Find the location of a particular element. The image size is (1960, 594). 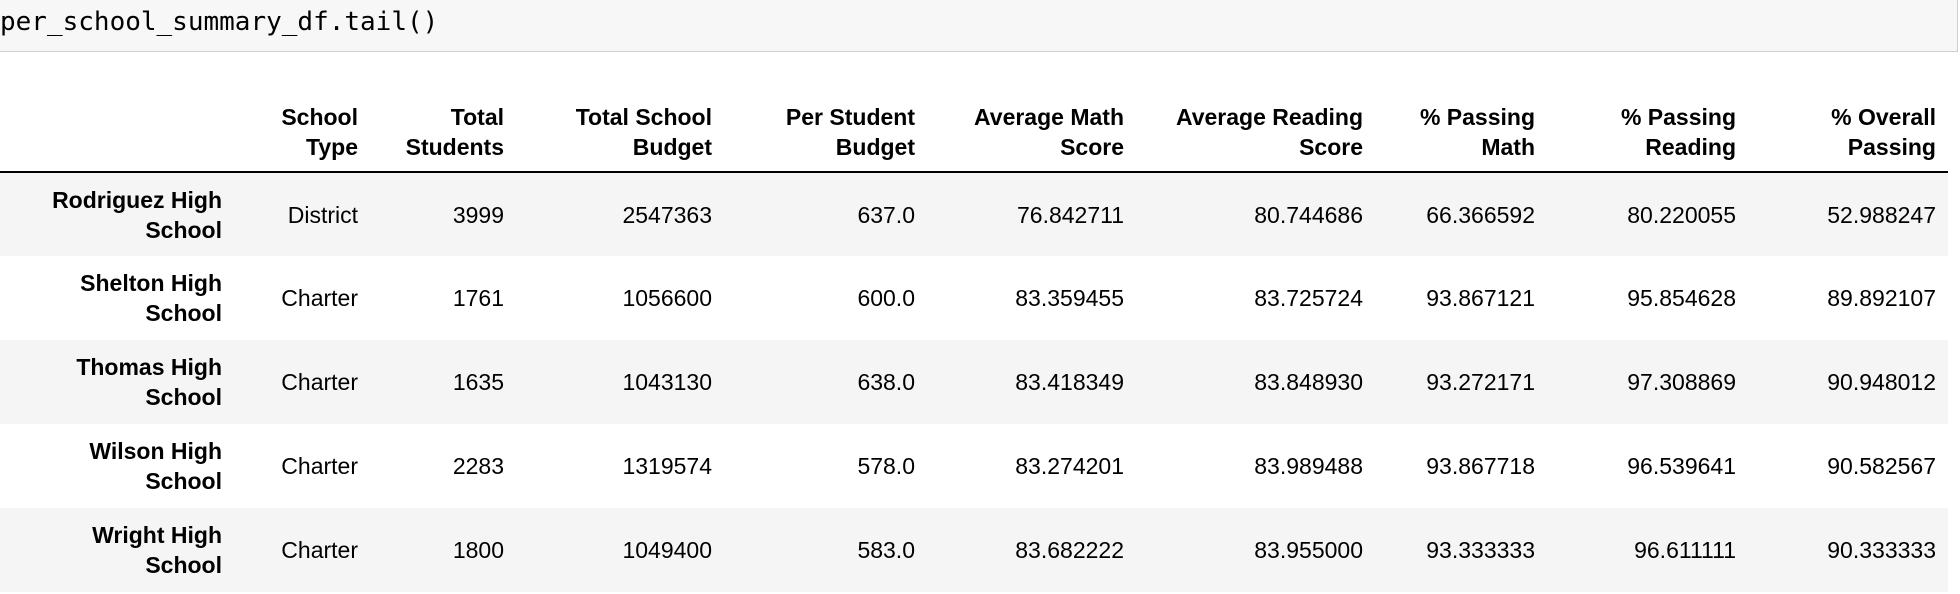

table-cell: 83.359455 is located at coordinates (1069, 298).